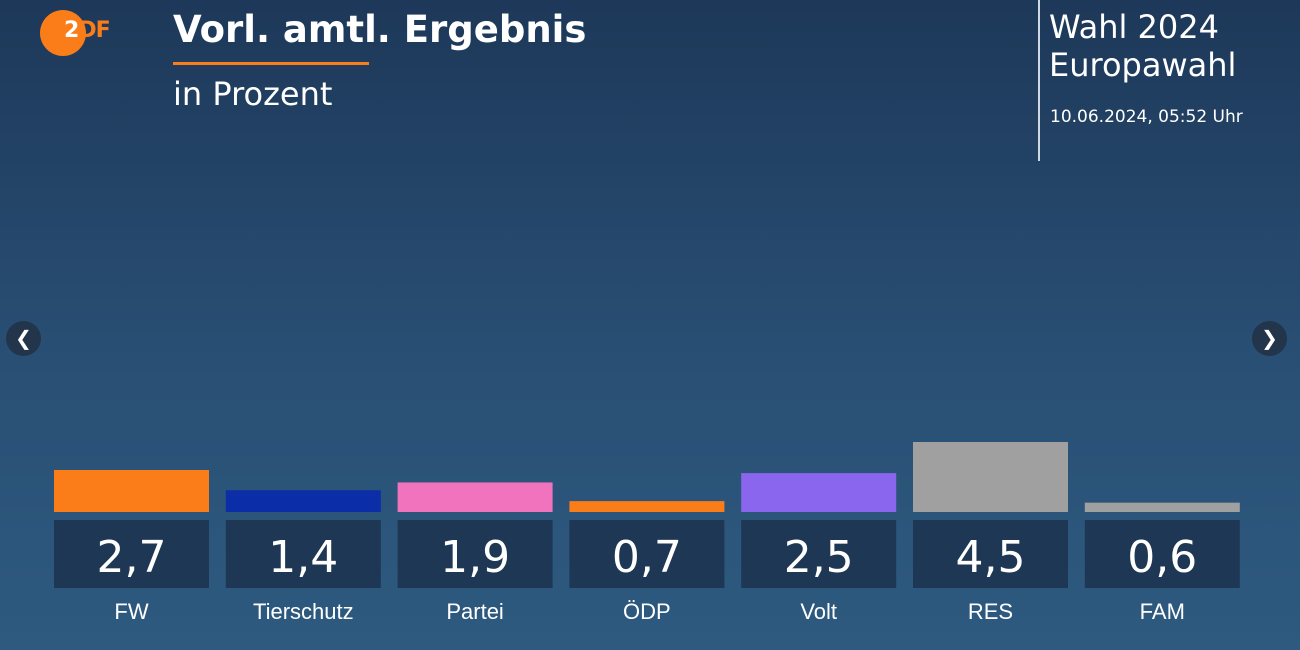 The image size is (1300, 650). What do you see at coordinates (271, 63) in the screenshot?
I see `title-underline` at bounding box center [271, 63].